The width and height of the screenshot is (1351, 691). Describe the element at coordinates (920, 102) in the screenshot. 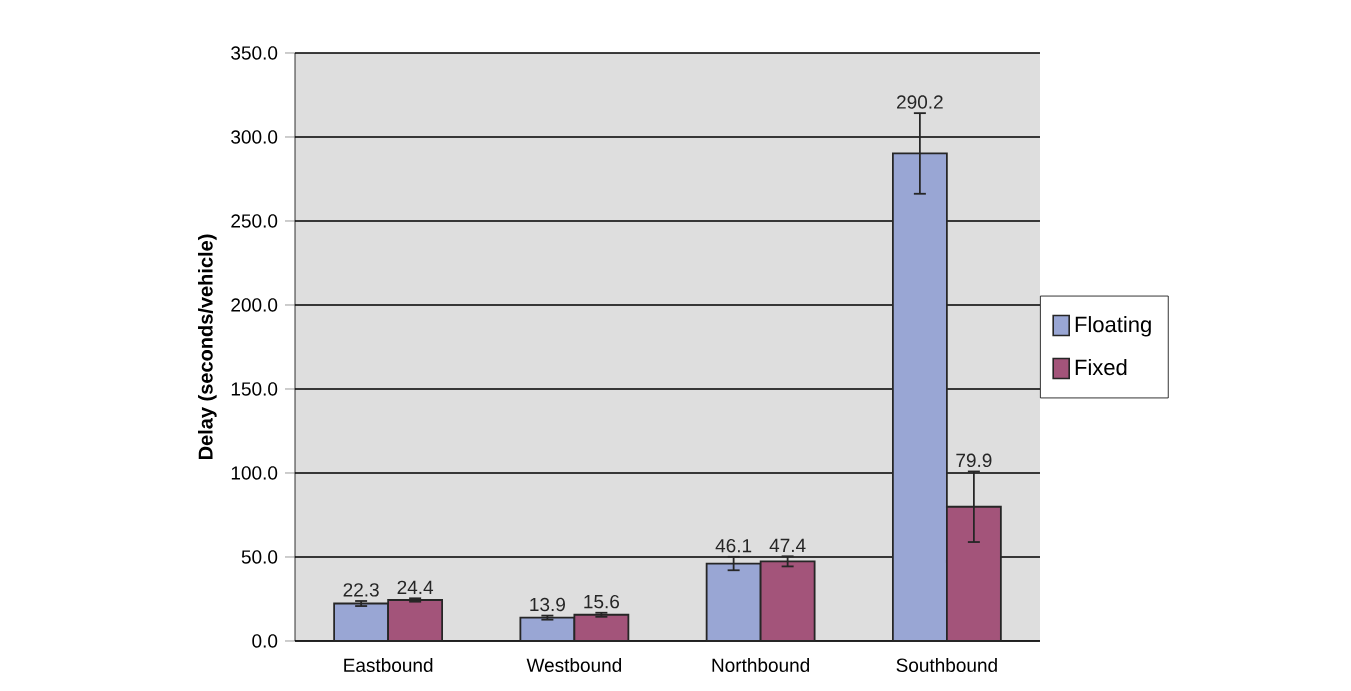

I see `data-label: 290.2` at that location.